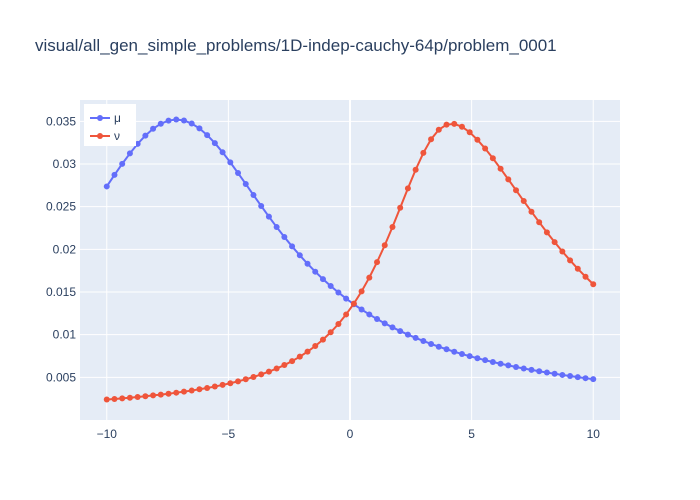 The width and height of the screenshot is (700, 500). I want to click on legend-item: ν, so click(105, 136).